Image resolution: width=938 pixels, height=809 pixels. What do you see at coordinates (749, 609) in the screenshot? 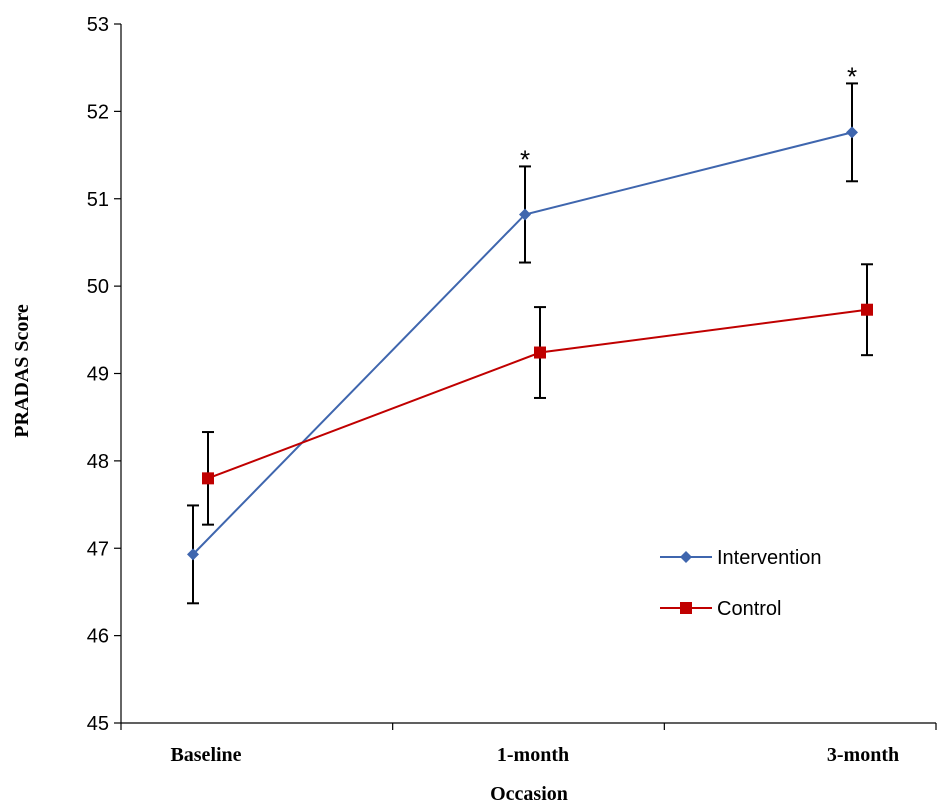
I see `legend-label: Control` at bounding box center [749, 609].